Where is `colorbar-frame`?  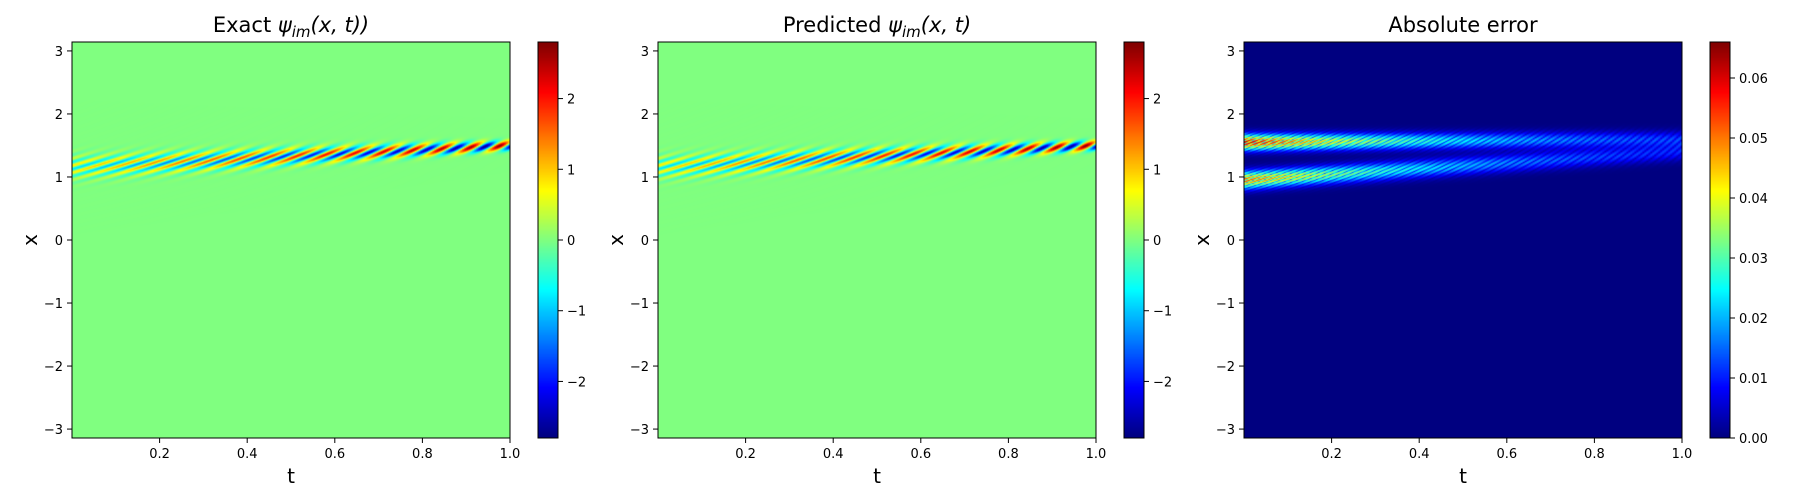 colorbar-frame is located at coordinates (1720, 240).